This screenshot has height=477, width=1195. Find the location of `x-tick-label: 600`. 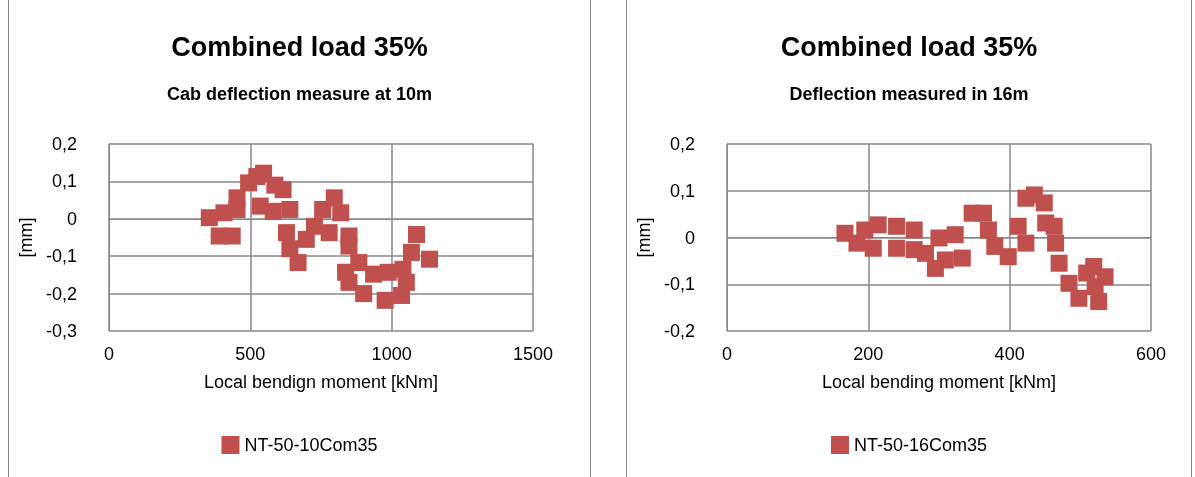

x-tick-label: 600 is located at coordinates (1151, 354).